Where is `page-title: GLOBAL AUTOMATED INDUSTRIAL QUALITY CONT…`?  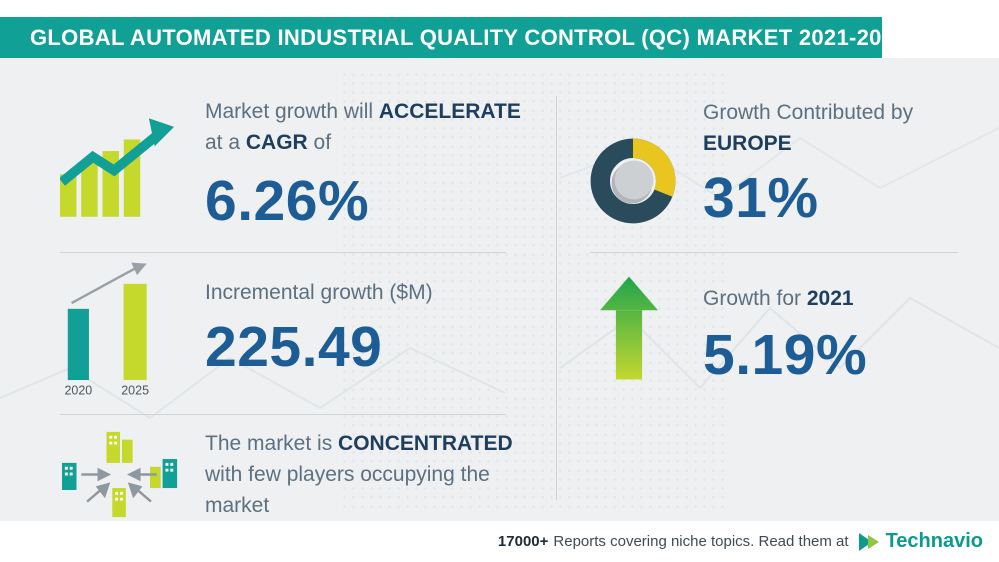 page-title: GLOBAL AUTOMATED INDUSTRIAL QUALITY CONT… is located at coordinates (468, 37).